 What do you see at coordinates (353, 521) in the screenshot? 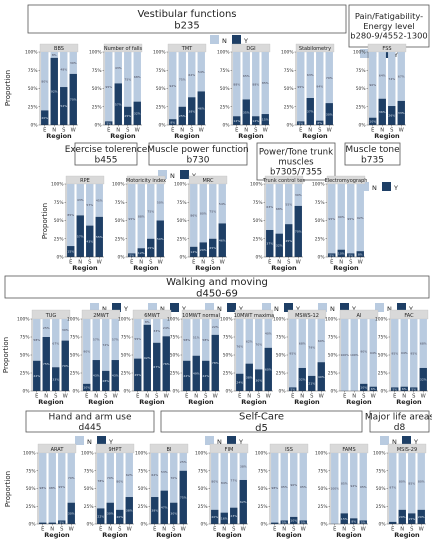
I see `data-label-y: 8%` at bounding box center [353, 521].